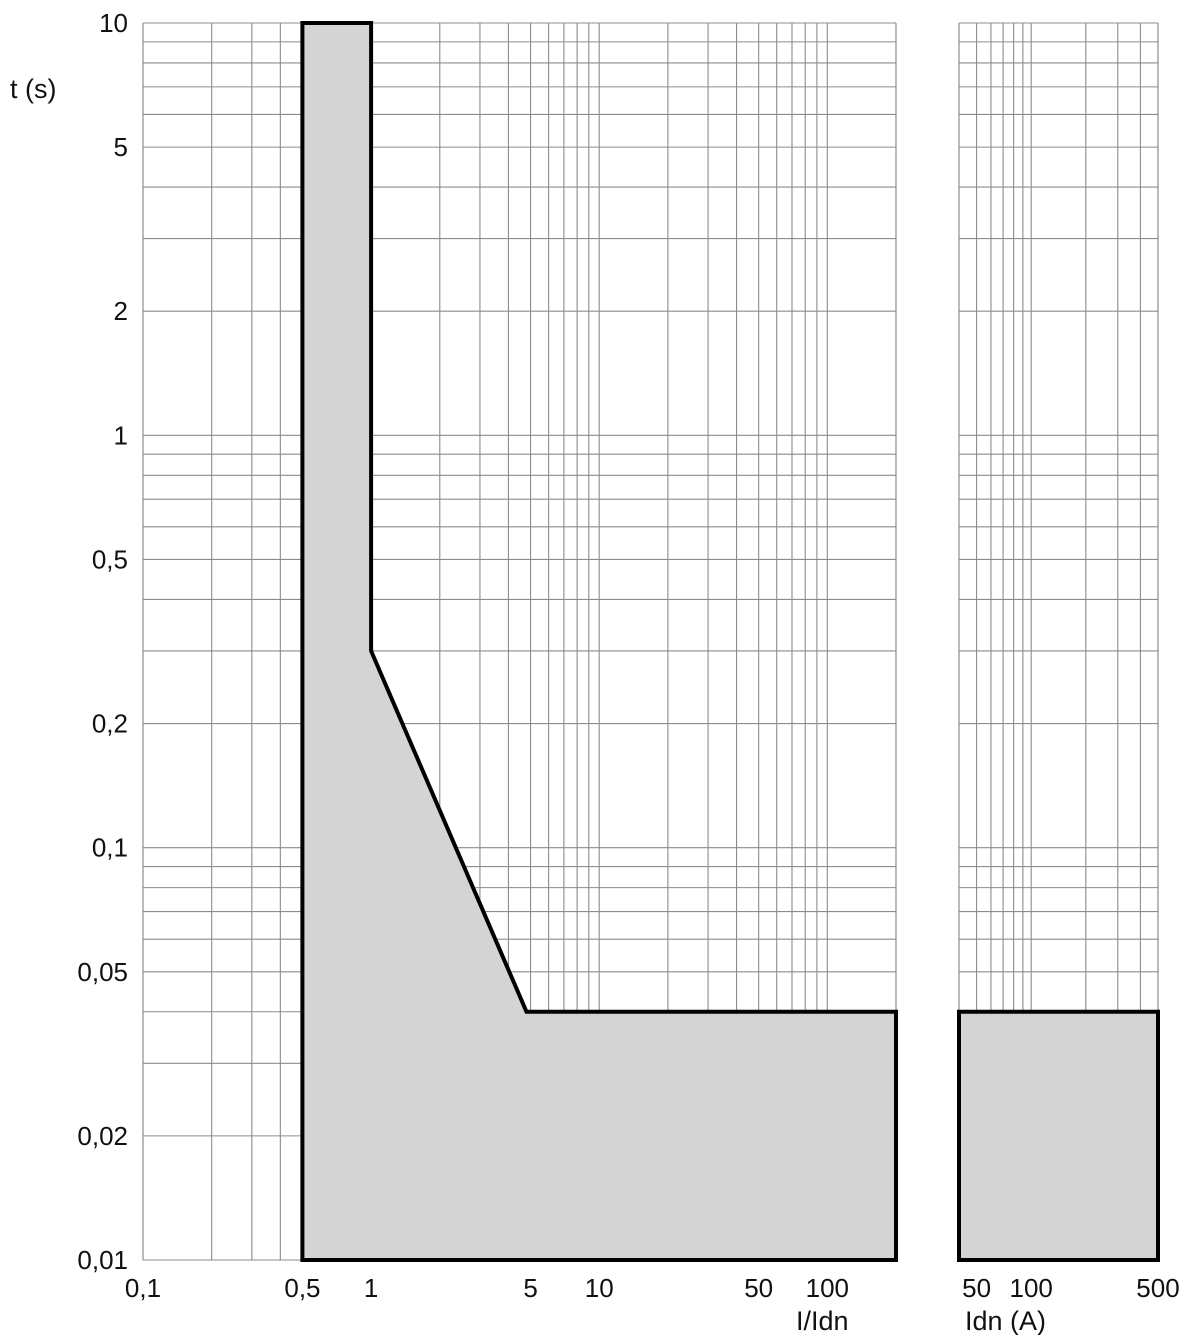  What do you see at coordinates (143, 1288) in the screenshot?
I see `x-tick-label: 0,1` at bounding box center [143, 1288].